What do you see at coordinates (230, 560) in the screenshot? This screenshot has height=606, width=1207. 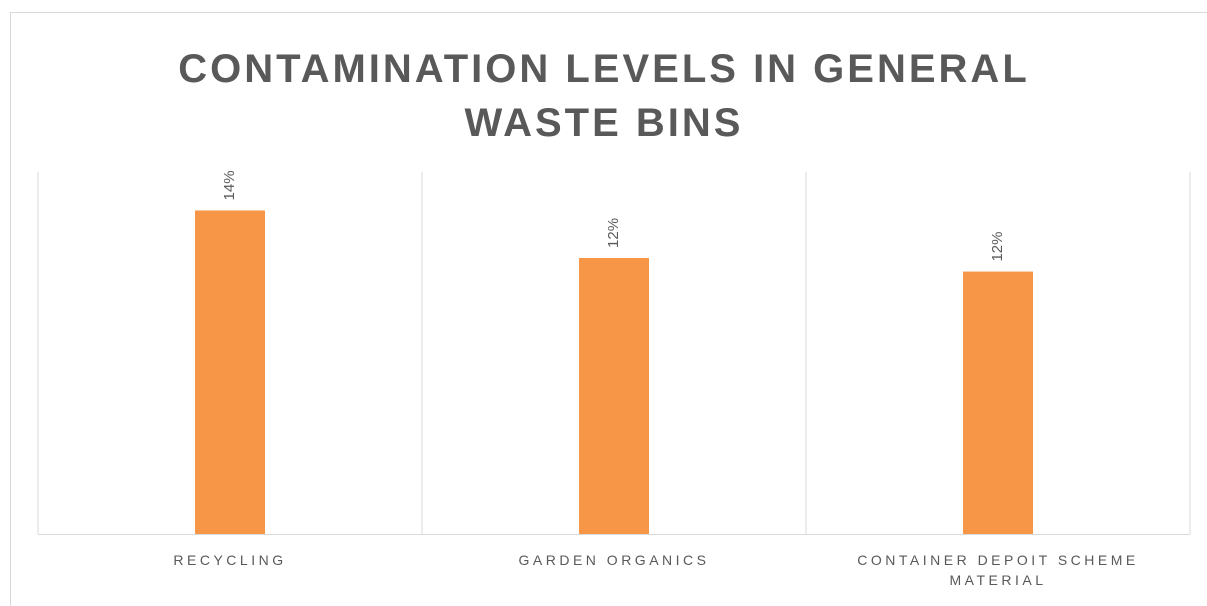 I see `x-tick-label: RECYCLING` at bounding box center [230, 560].